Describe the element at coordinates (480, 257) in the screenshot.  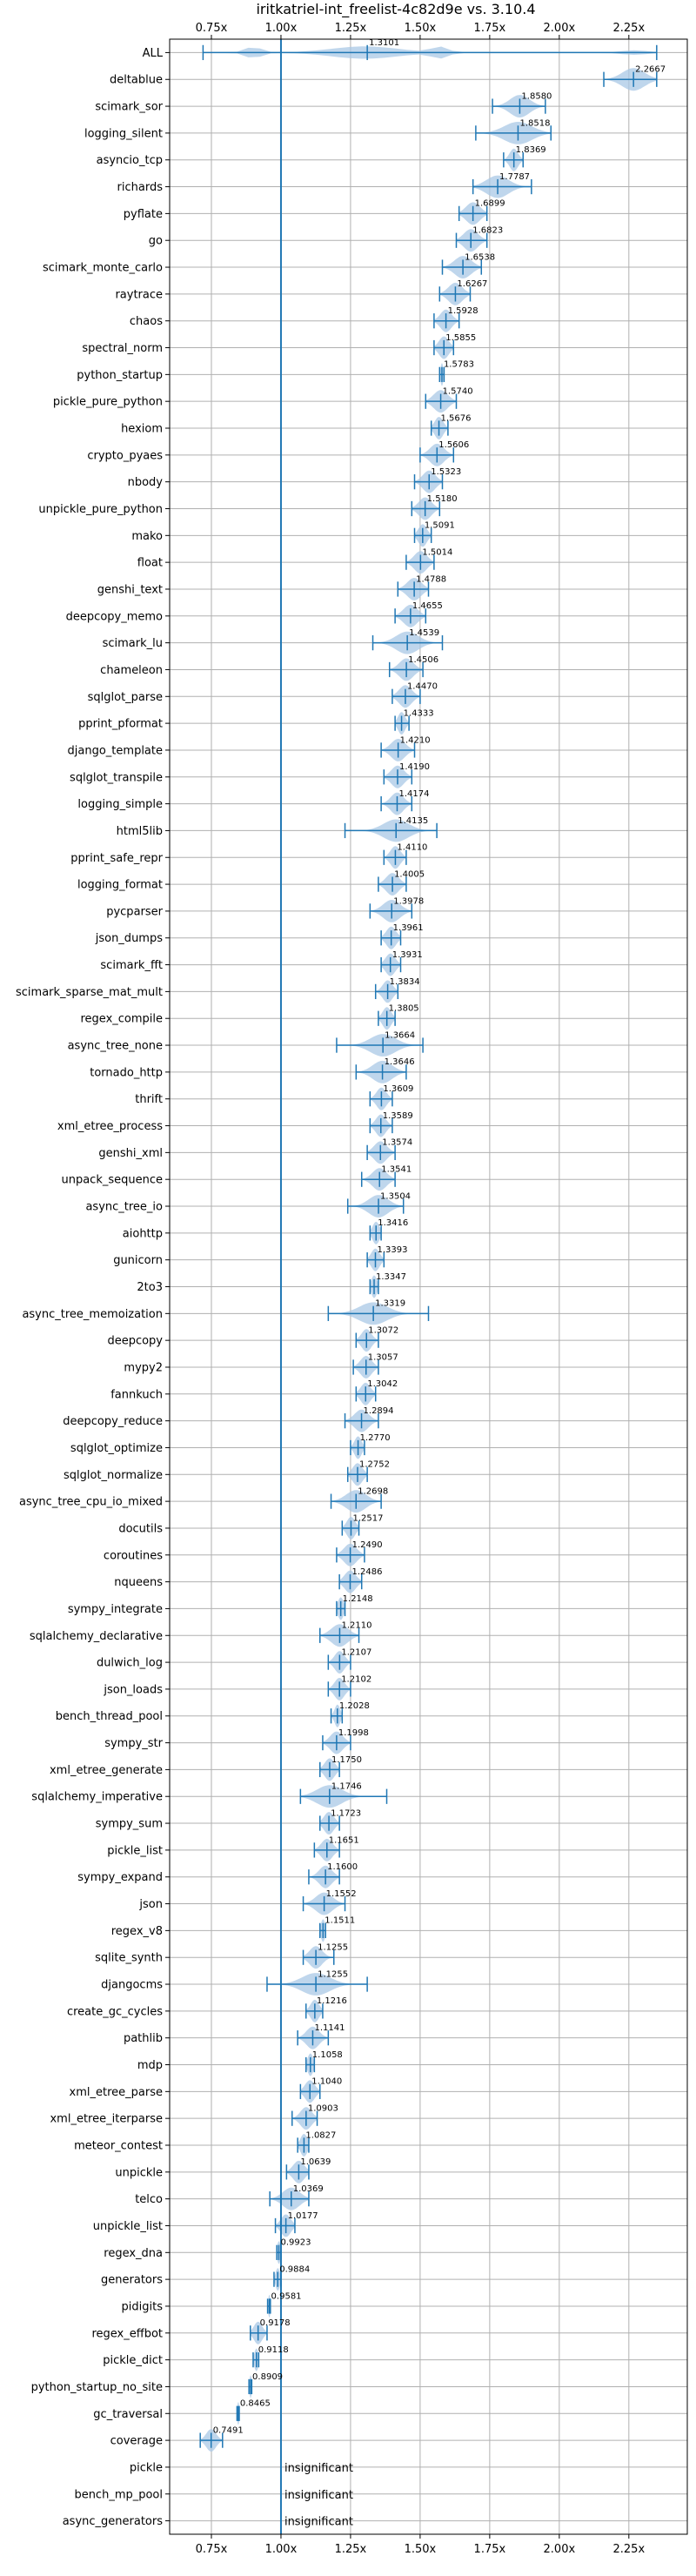
I see `value-label: 1.6538` at that location.